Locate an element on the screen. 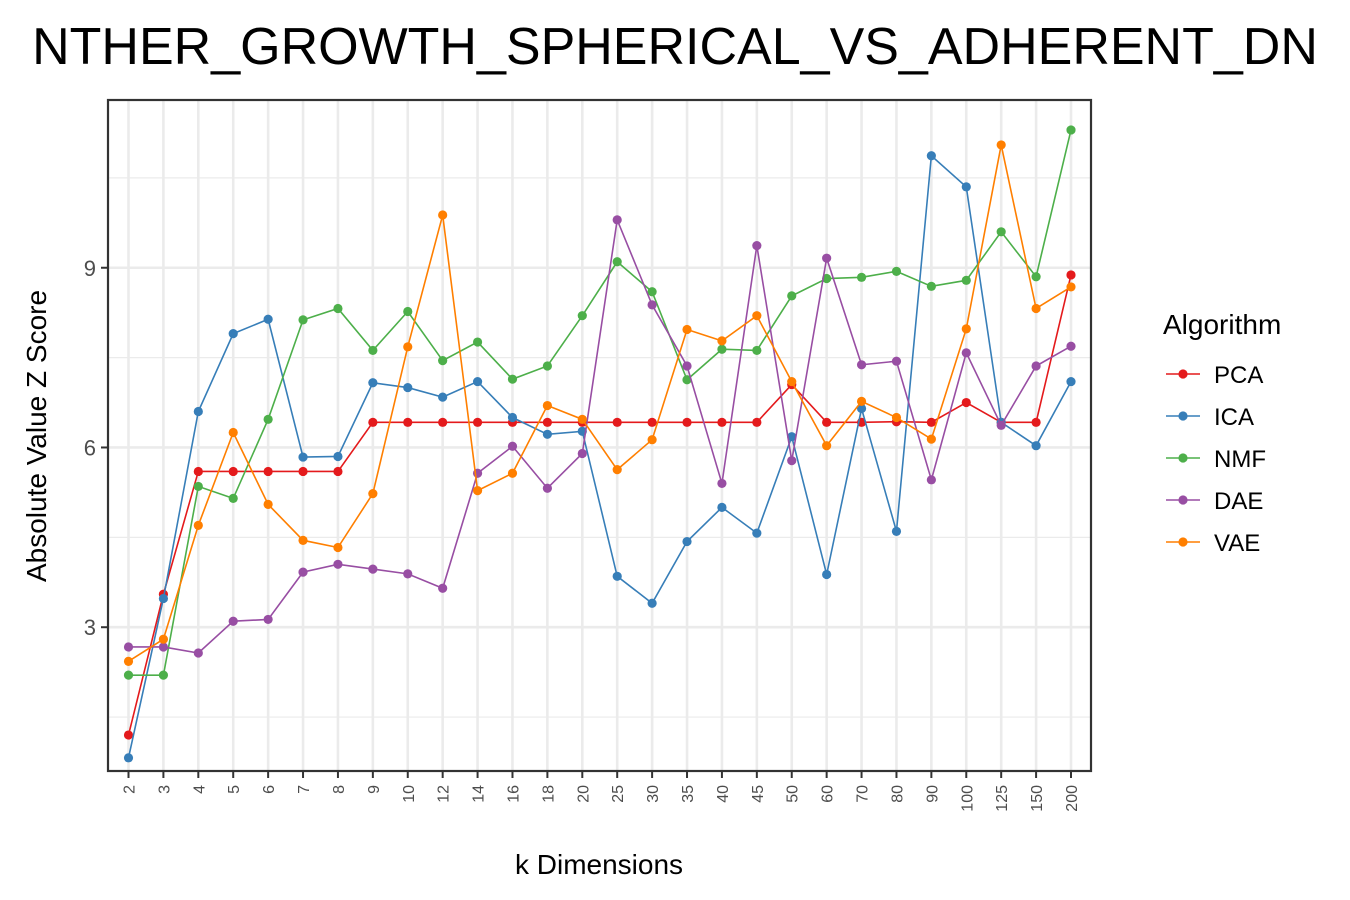  x-tick-label: 18 is located at coordinates (548, 794).